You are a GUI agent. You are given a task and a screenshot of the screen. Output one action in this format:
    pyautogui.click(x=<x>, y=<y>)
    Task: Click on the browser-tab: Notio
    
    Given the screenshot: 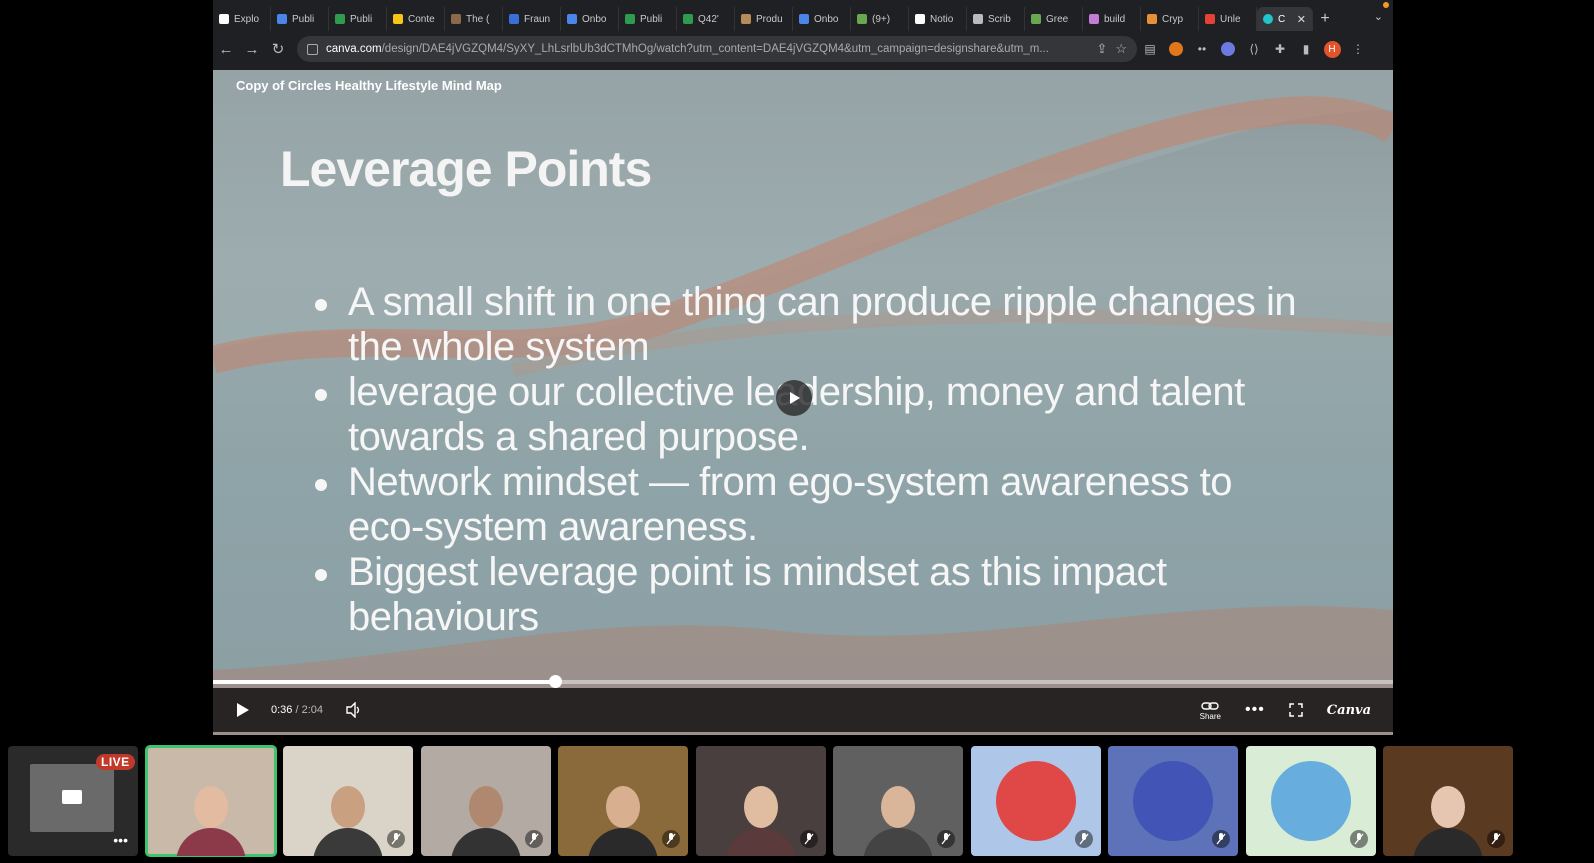 What is the action you would take?
    pyautogui.click(x=938, y=19)
    